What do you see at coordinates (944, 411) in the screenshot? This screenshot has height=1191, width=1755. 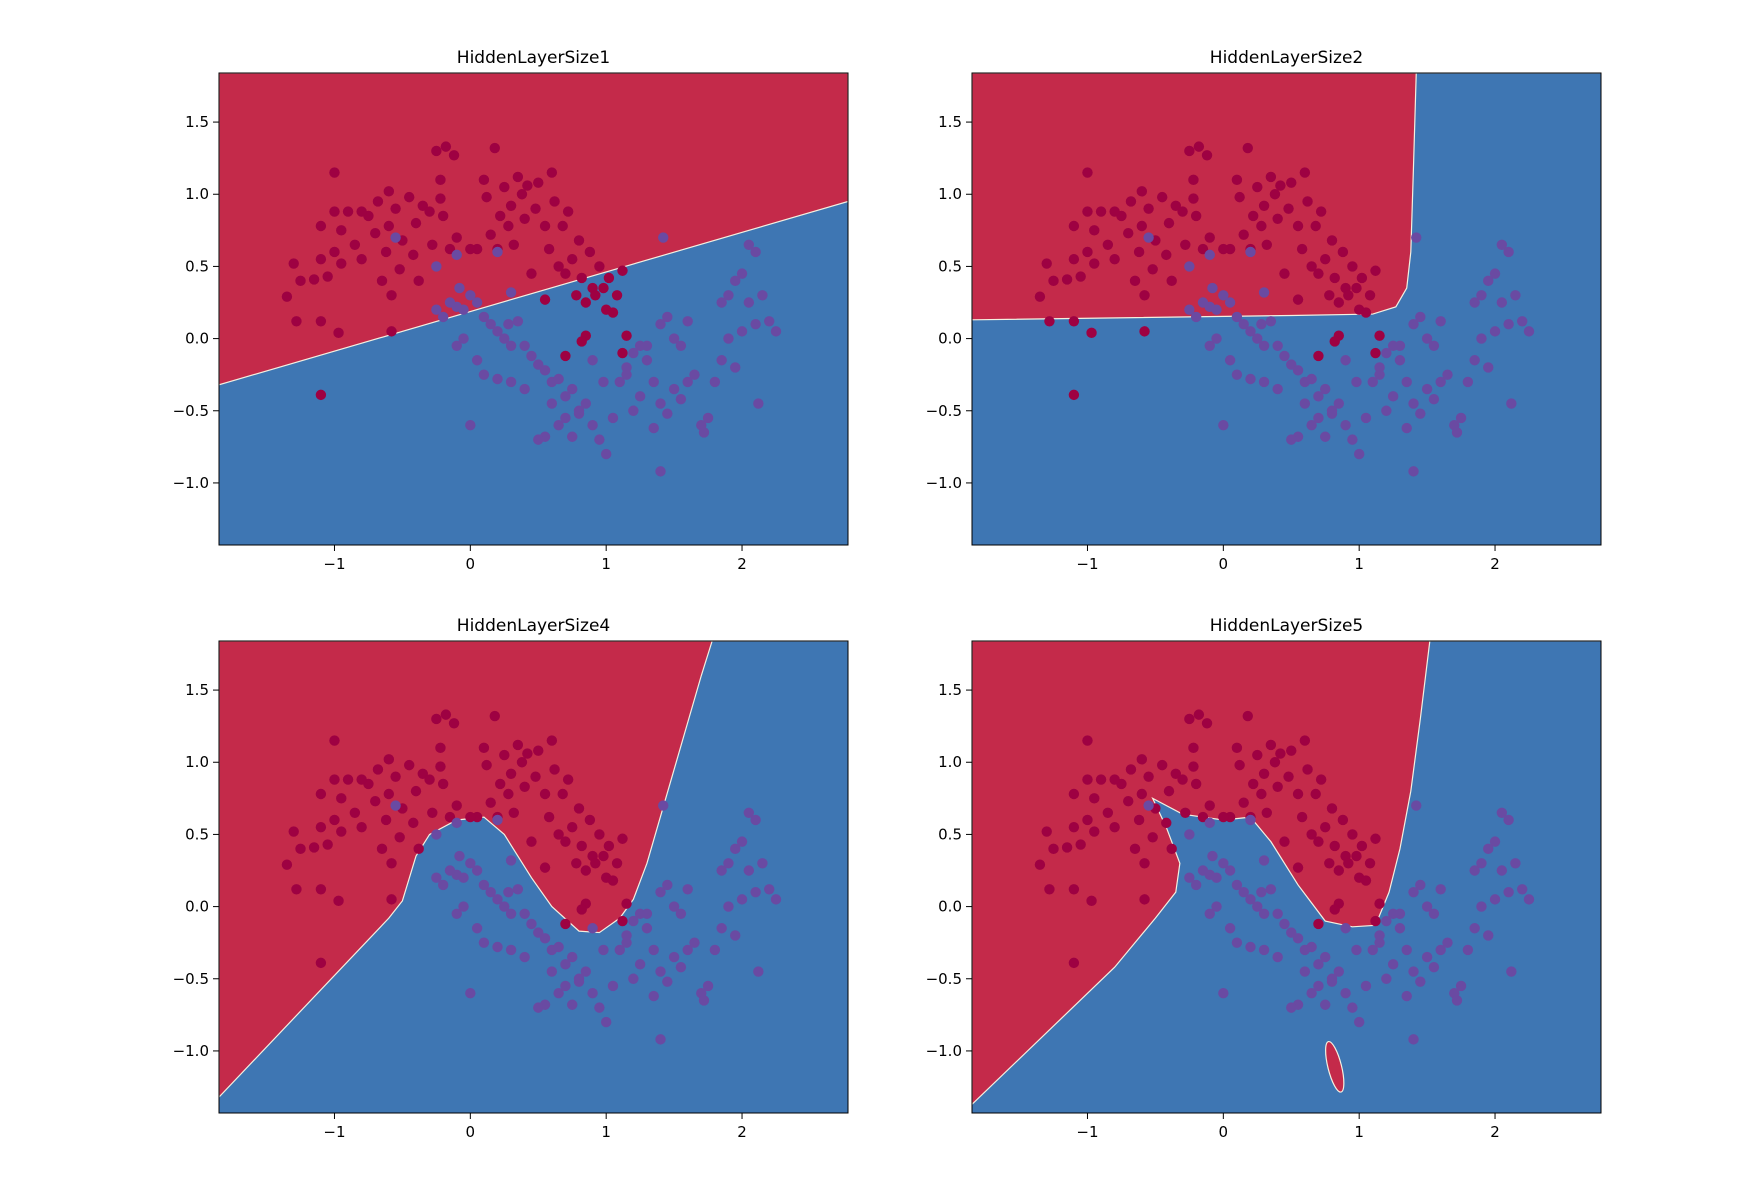 I see `y-tick-label: −0.5` at bounding box center [944, 411].